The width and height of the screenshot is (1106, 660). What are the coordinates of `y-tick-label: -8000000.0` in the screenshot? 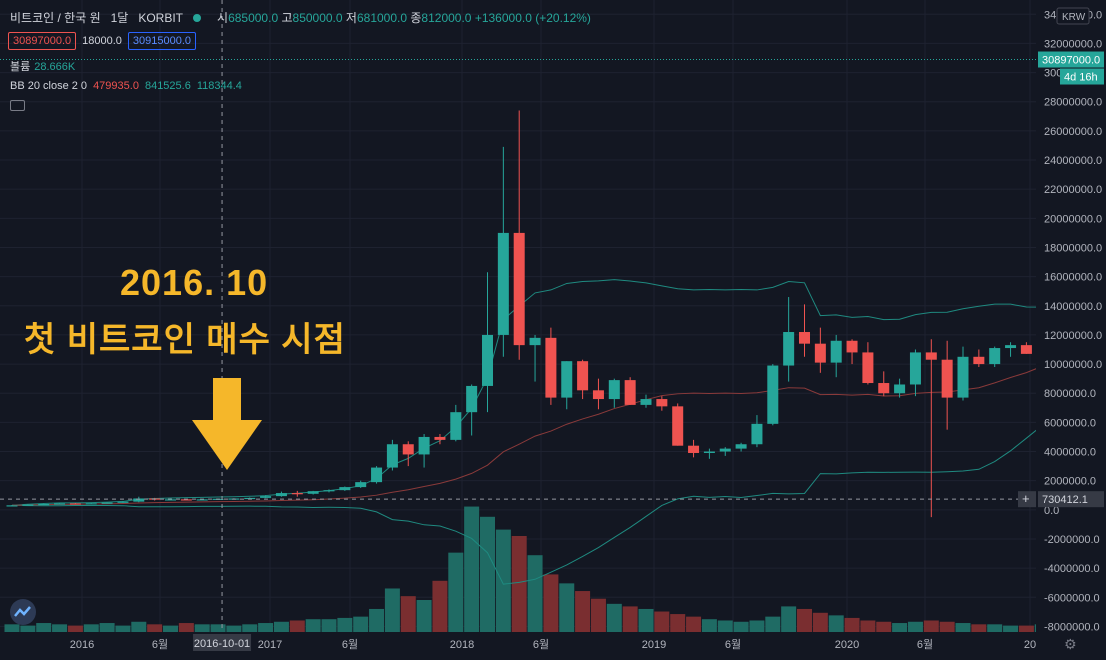 It's located at (1072, 627).